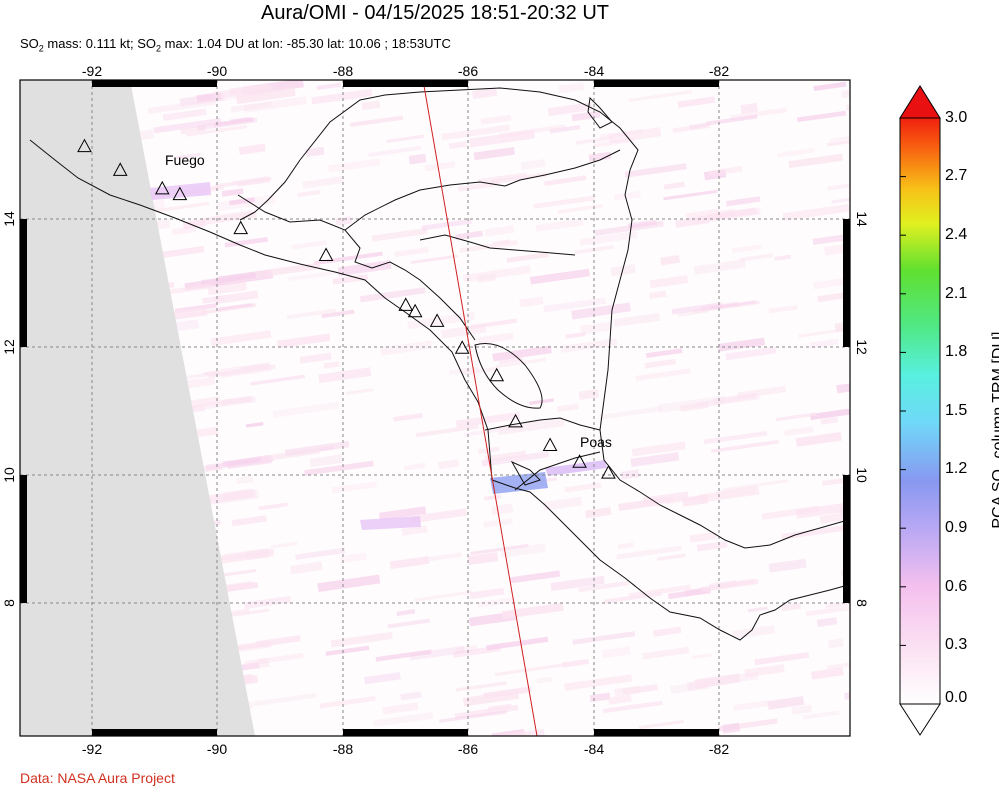  Describe the element at coordinates (956, 117) in the screenshot. I see `colorbar-tick: 3.0` at that location.